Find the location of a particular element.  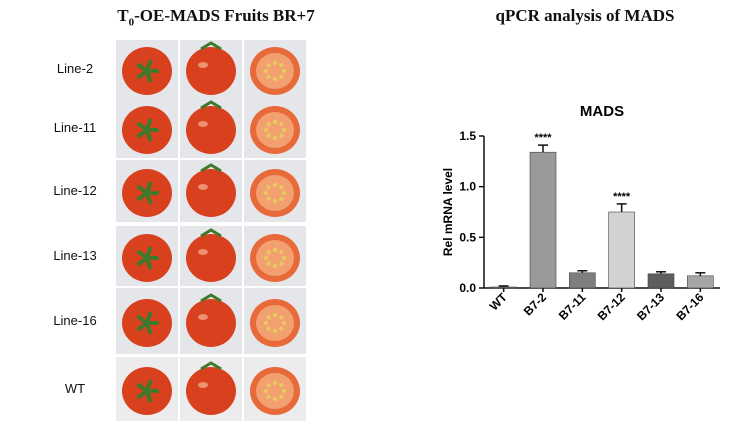

x-tick-label: WT is located at coordinates (499, 302).